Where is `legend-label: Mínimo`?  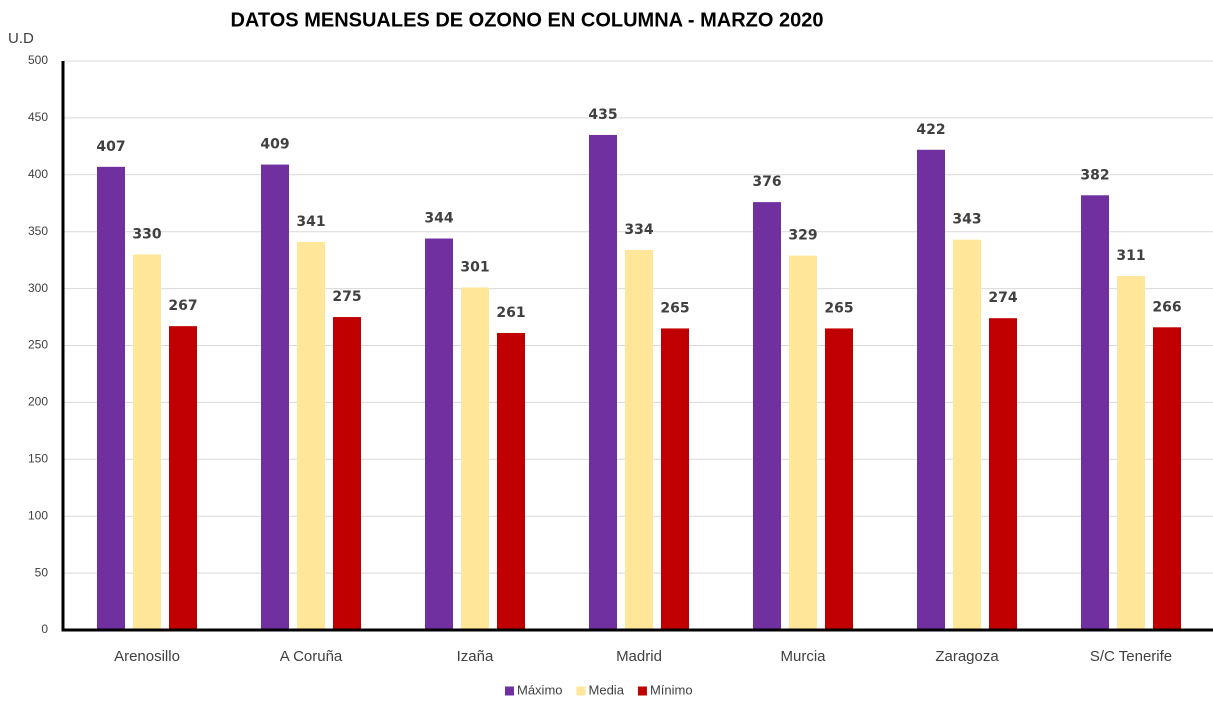
legend-label: Mínimo is located at coordinates (671, 689).